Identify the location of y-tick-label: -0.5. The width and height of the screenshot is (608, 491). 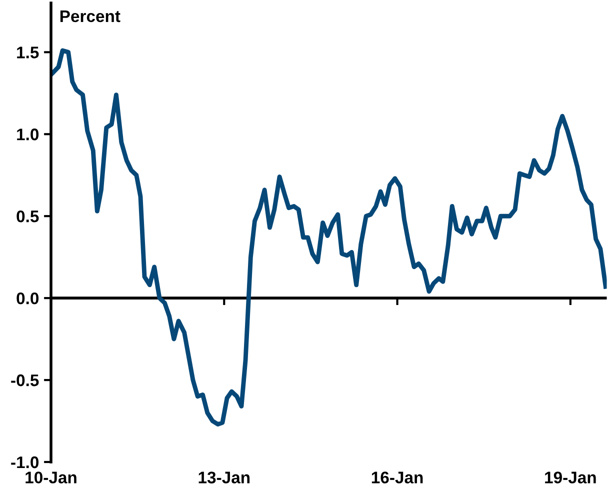
(25, 380).